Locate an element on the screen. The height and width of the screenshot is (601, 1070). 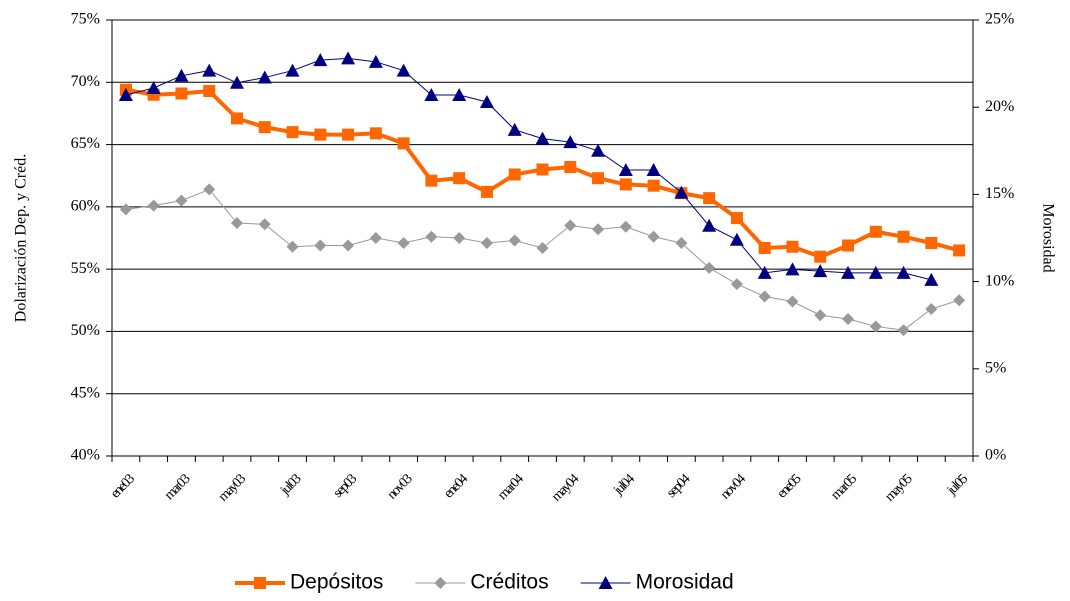
y-tick-label: 45% is located at coordinates (85, 392).